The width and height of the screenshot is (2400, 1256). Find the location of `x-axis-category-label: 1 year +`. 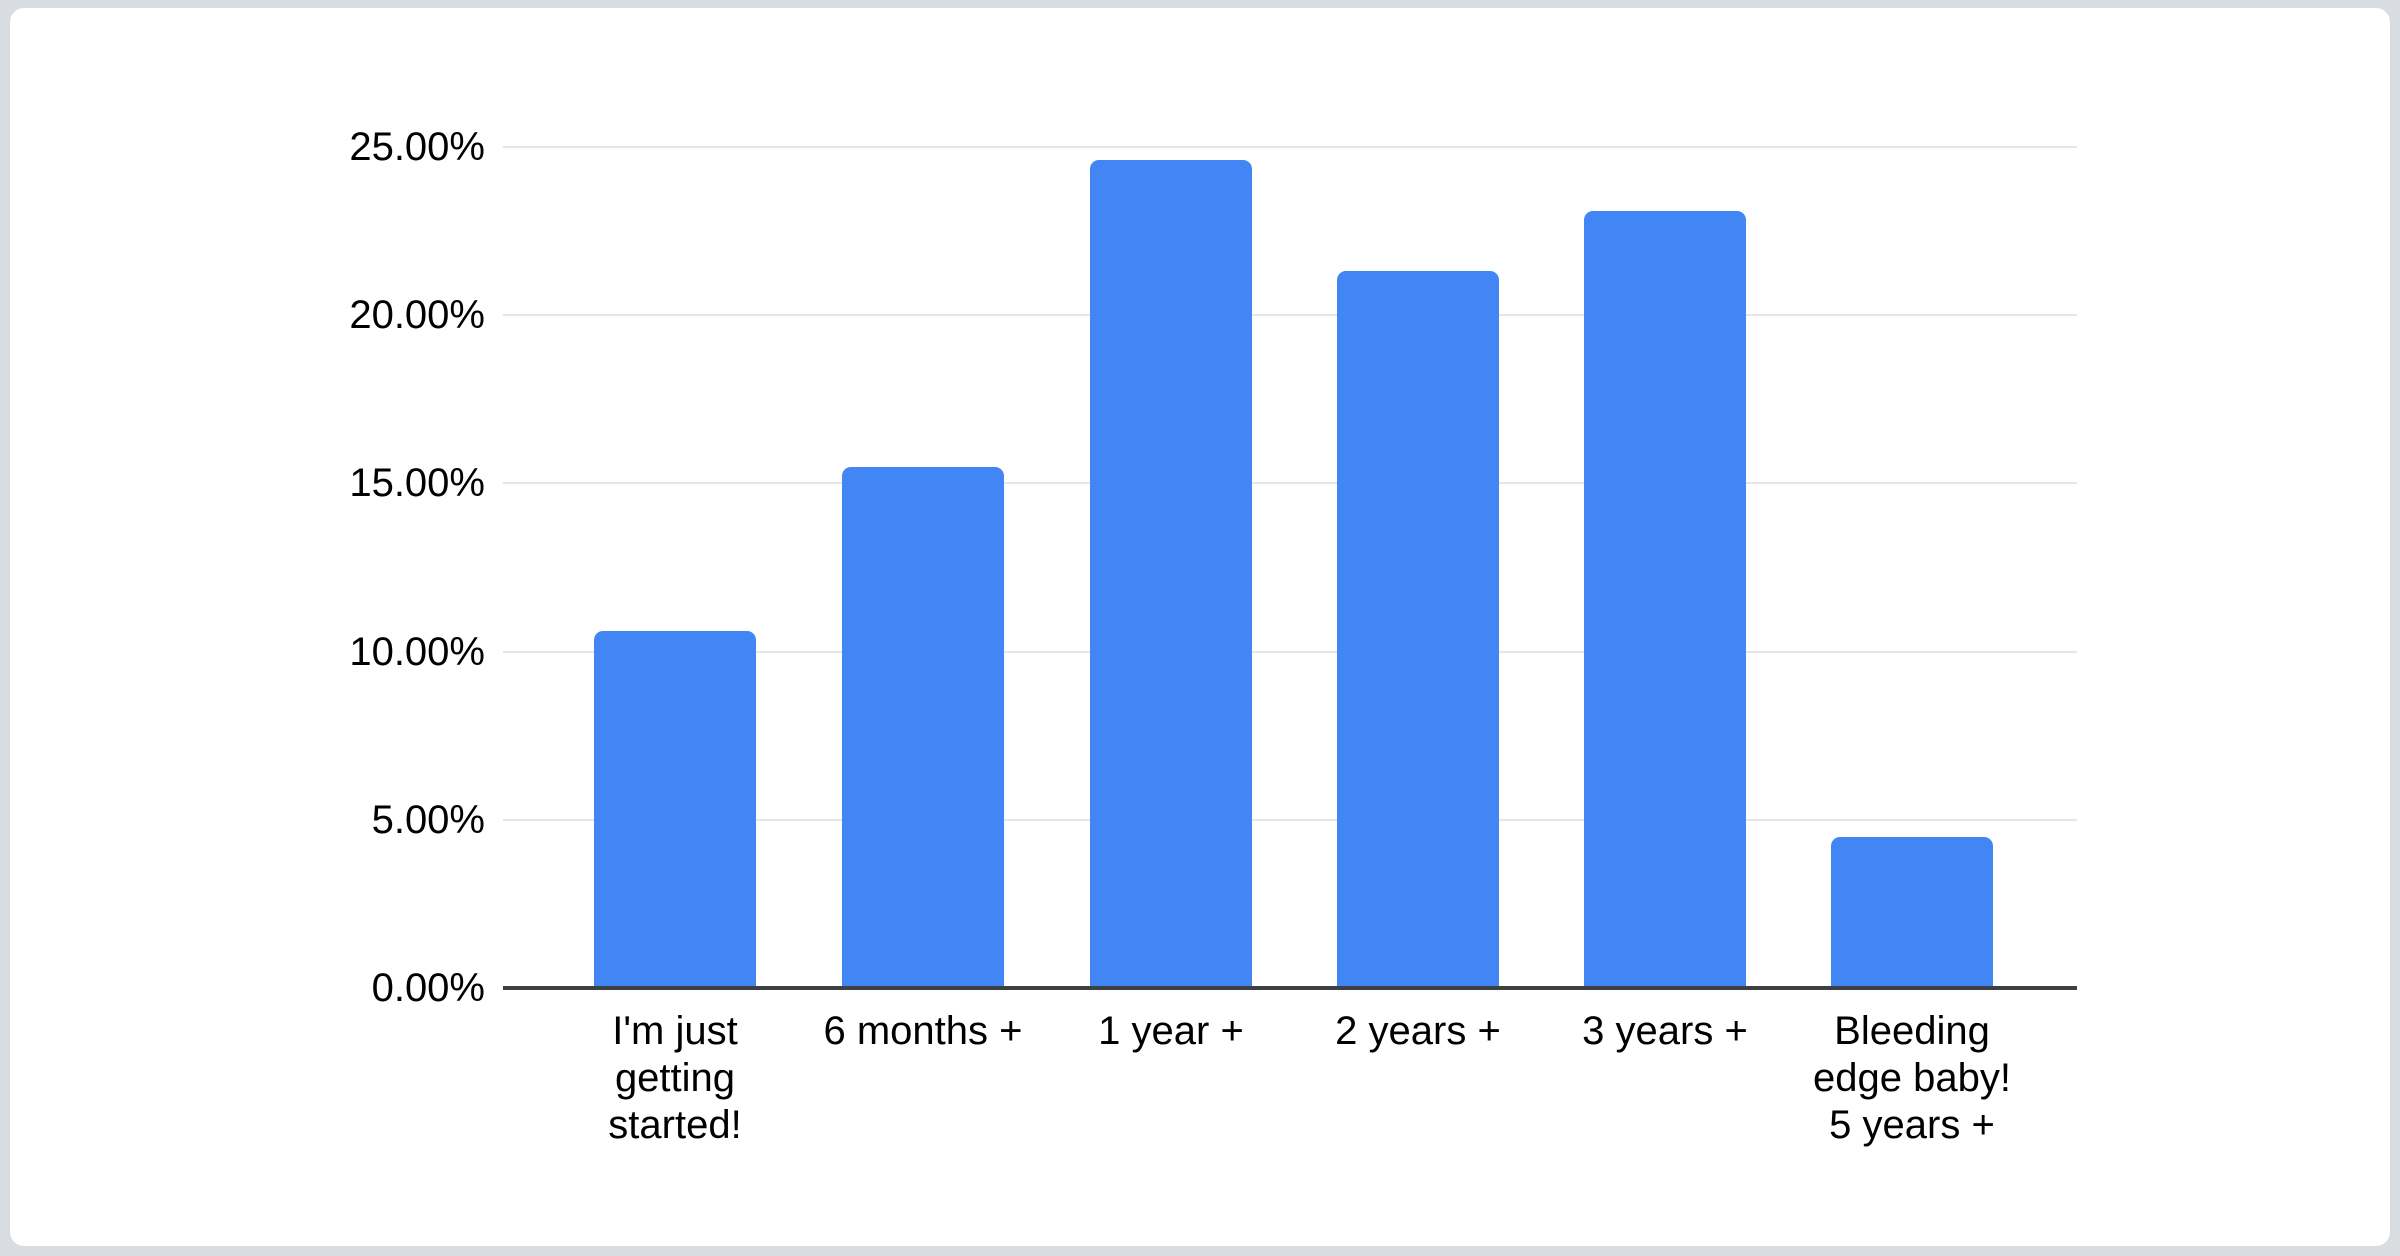

x-axis-category-label: 1 year + is located at coordinates (1171, 1031).